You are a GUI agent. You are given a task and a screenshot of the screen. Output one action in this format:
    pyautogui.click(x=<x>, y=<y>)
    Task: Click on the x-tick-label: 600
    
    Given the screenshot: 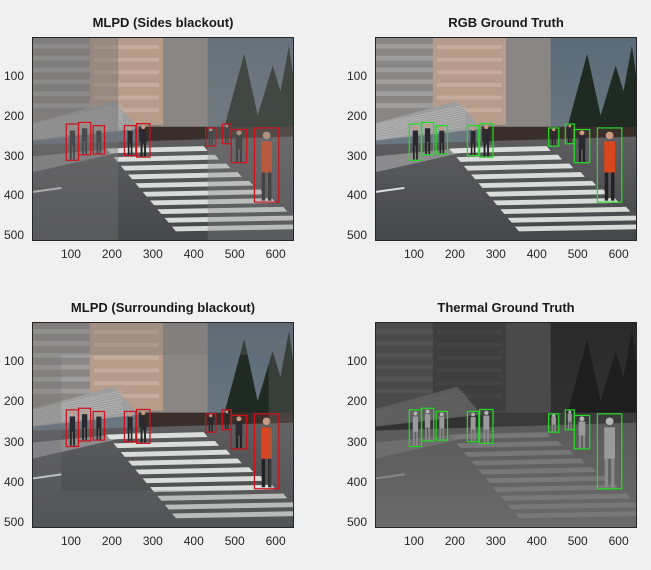 What is the action you would take?
    pyautogui.click(x=618, y=541)
    